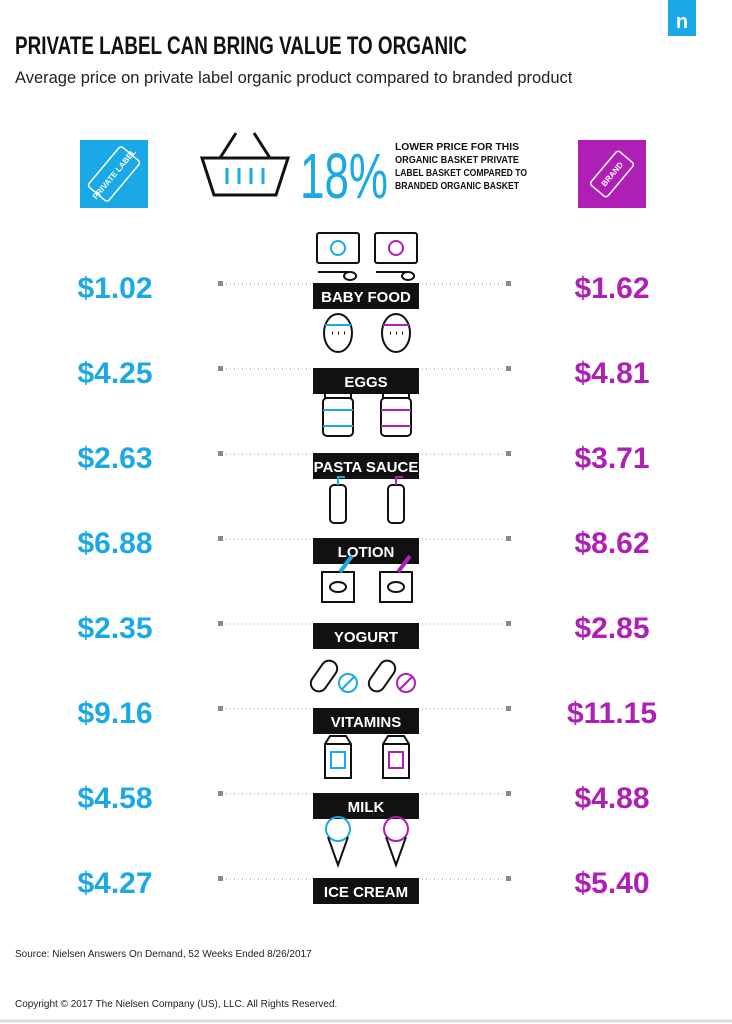 This screenshot has height=1024, width=732. I want to click on brand-price: $4.88, so click(611, 798).